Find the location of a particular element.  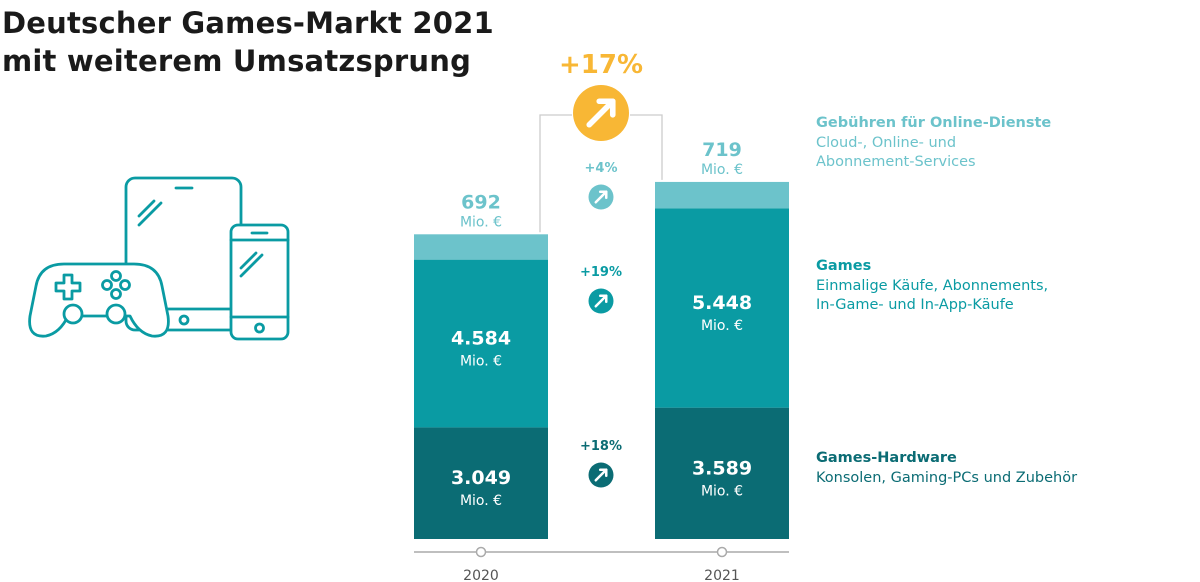

devices-illustration is located at coordinates (159, 258).